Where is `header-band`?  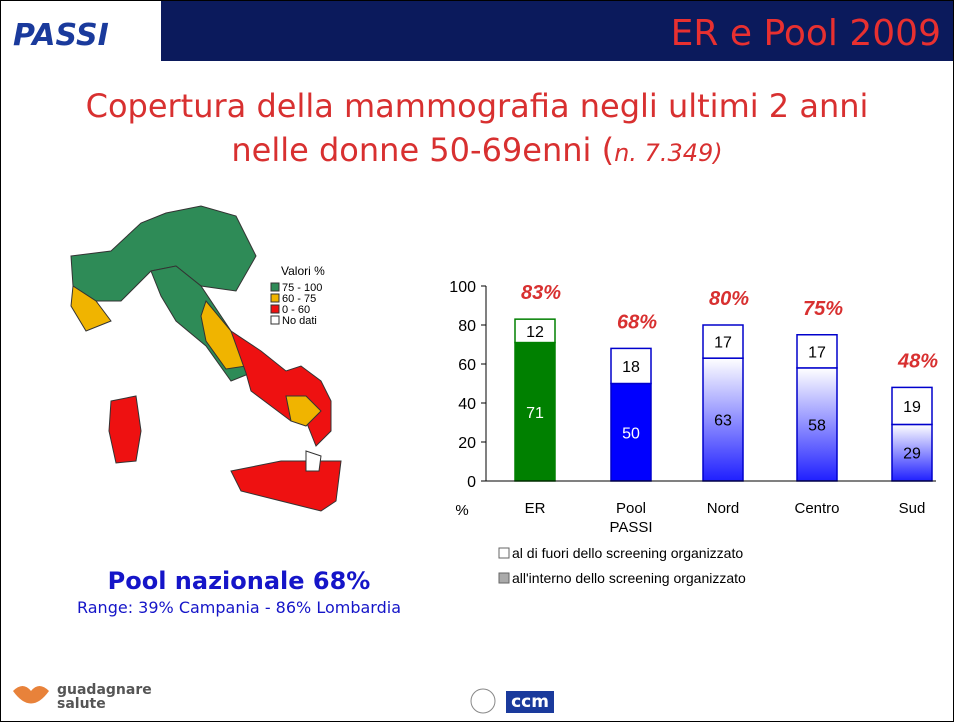 header-band is located at coordinates (557, 31).